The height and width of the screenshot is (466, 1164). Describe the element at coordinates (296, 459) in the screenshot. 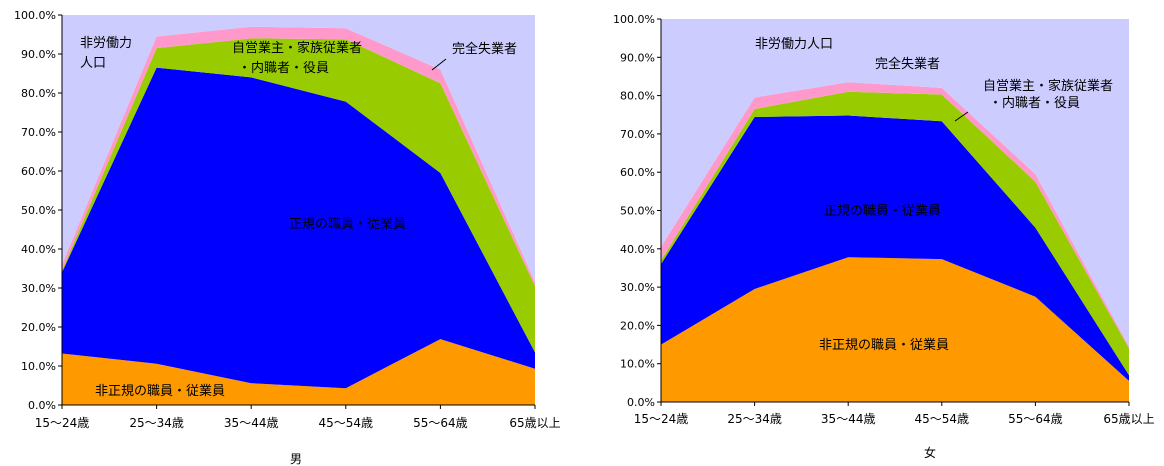

I see `chart-title: 男` at that location.